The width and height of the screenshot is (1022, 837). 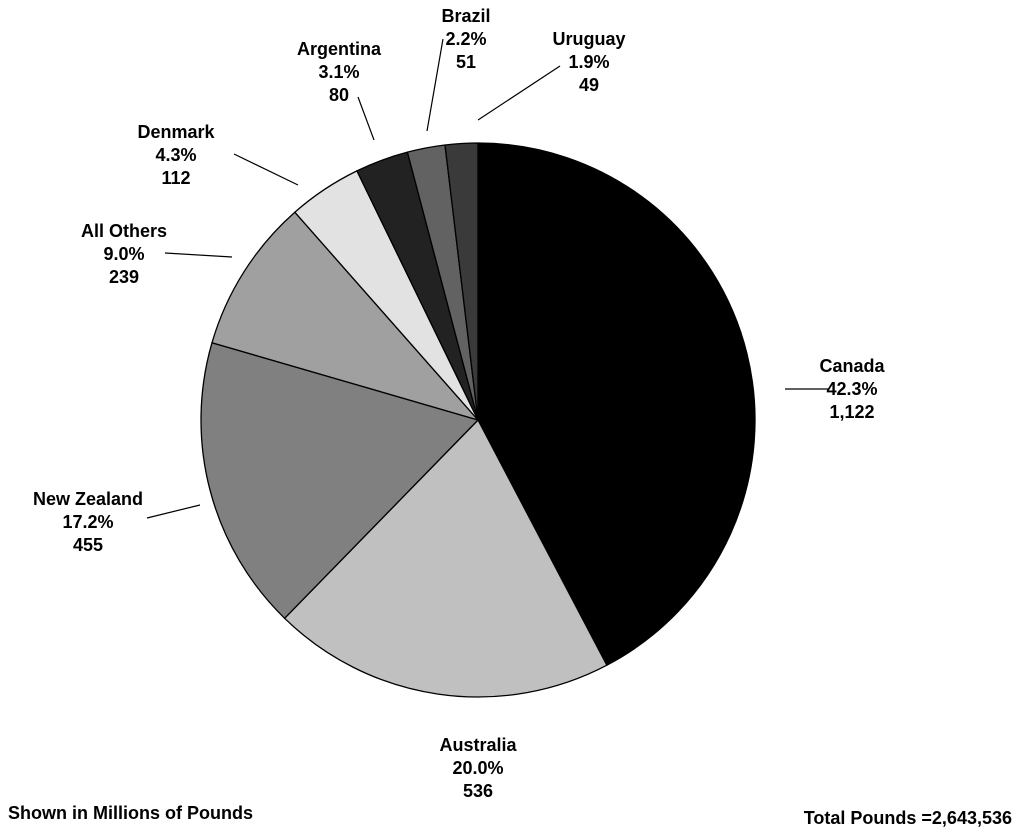 I want to click on slice-label-australia: Australia 20.0% 536, so click(x=478, y=768).